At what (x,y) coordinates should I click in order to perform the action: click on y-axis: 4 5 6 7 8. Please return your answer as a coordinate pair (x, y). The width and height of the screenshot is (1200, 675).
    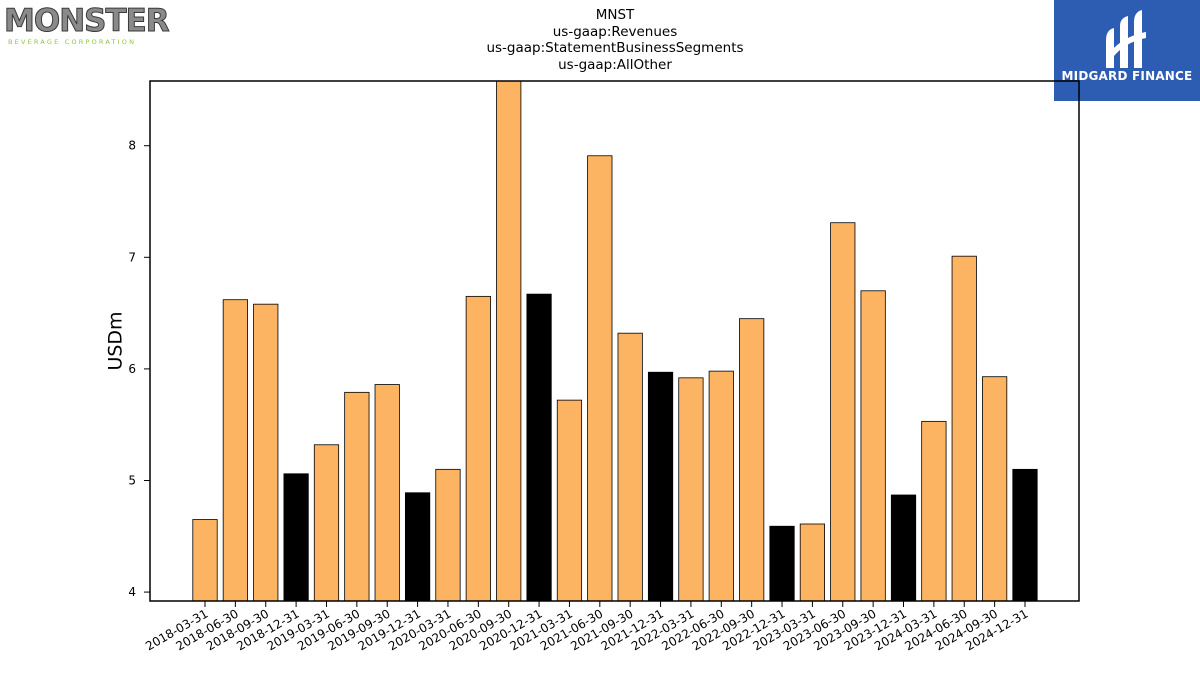
    Looking at the image, I should click on (139, 369).